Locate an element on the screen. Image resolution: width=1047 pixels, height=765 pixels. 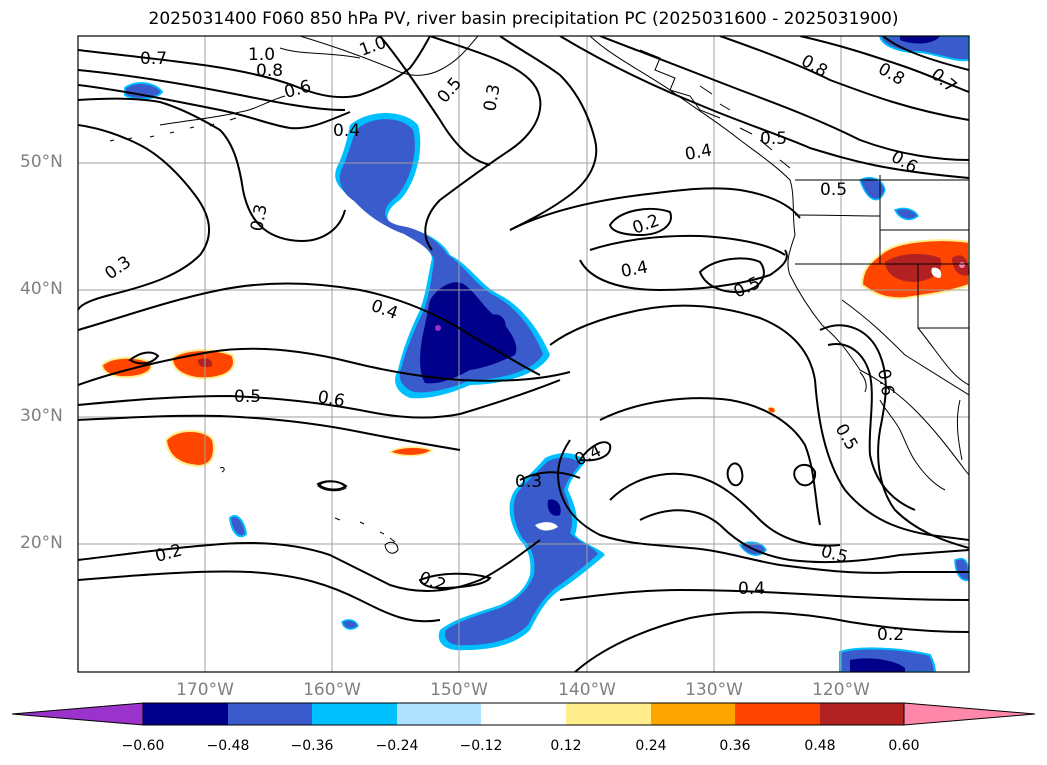
lat-label: 40°N is located at coordinates (41, 289).